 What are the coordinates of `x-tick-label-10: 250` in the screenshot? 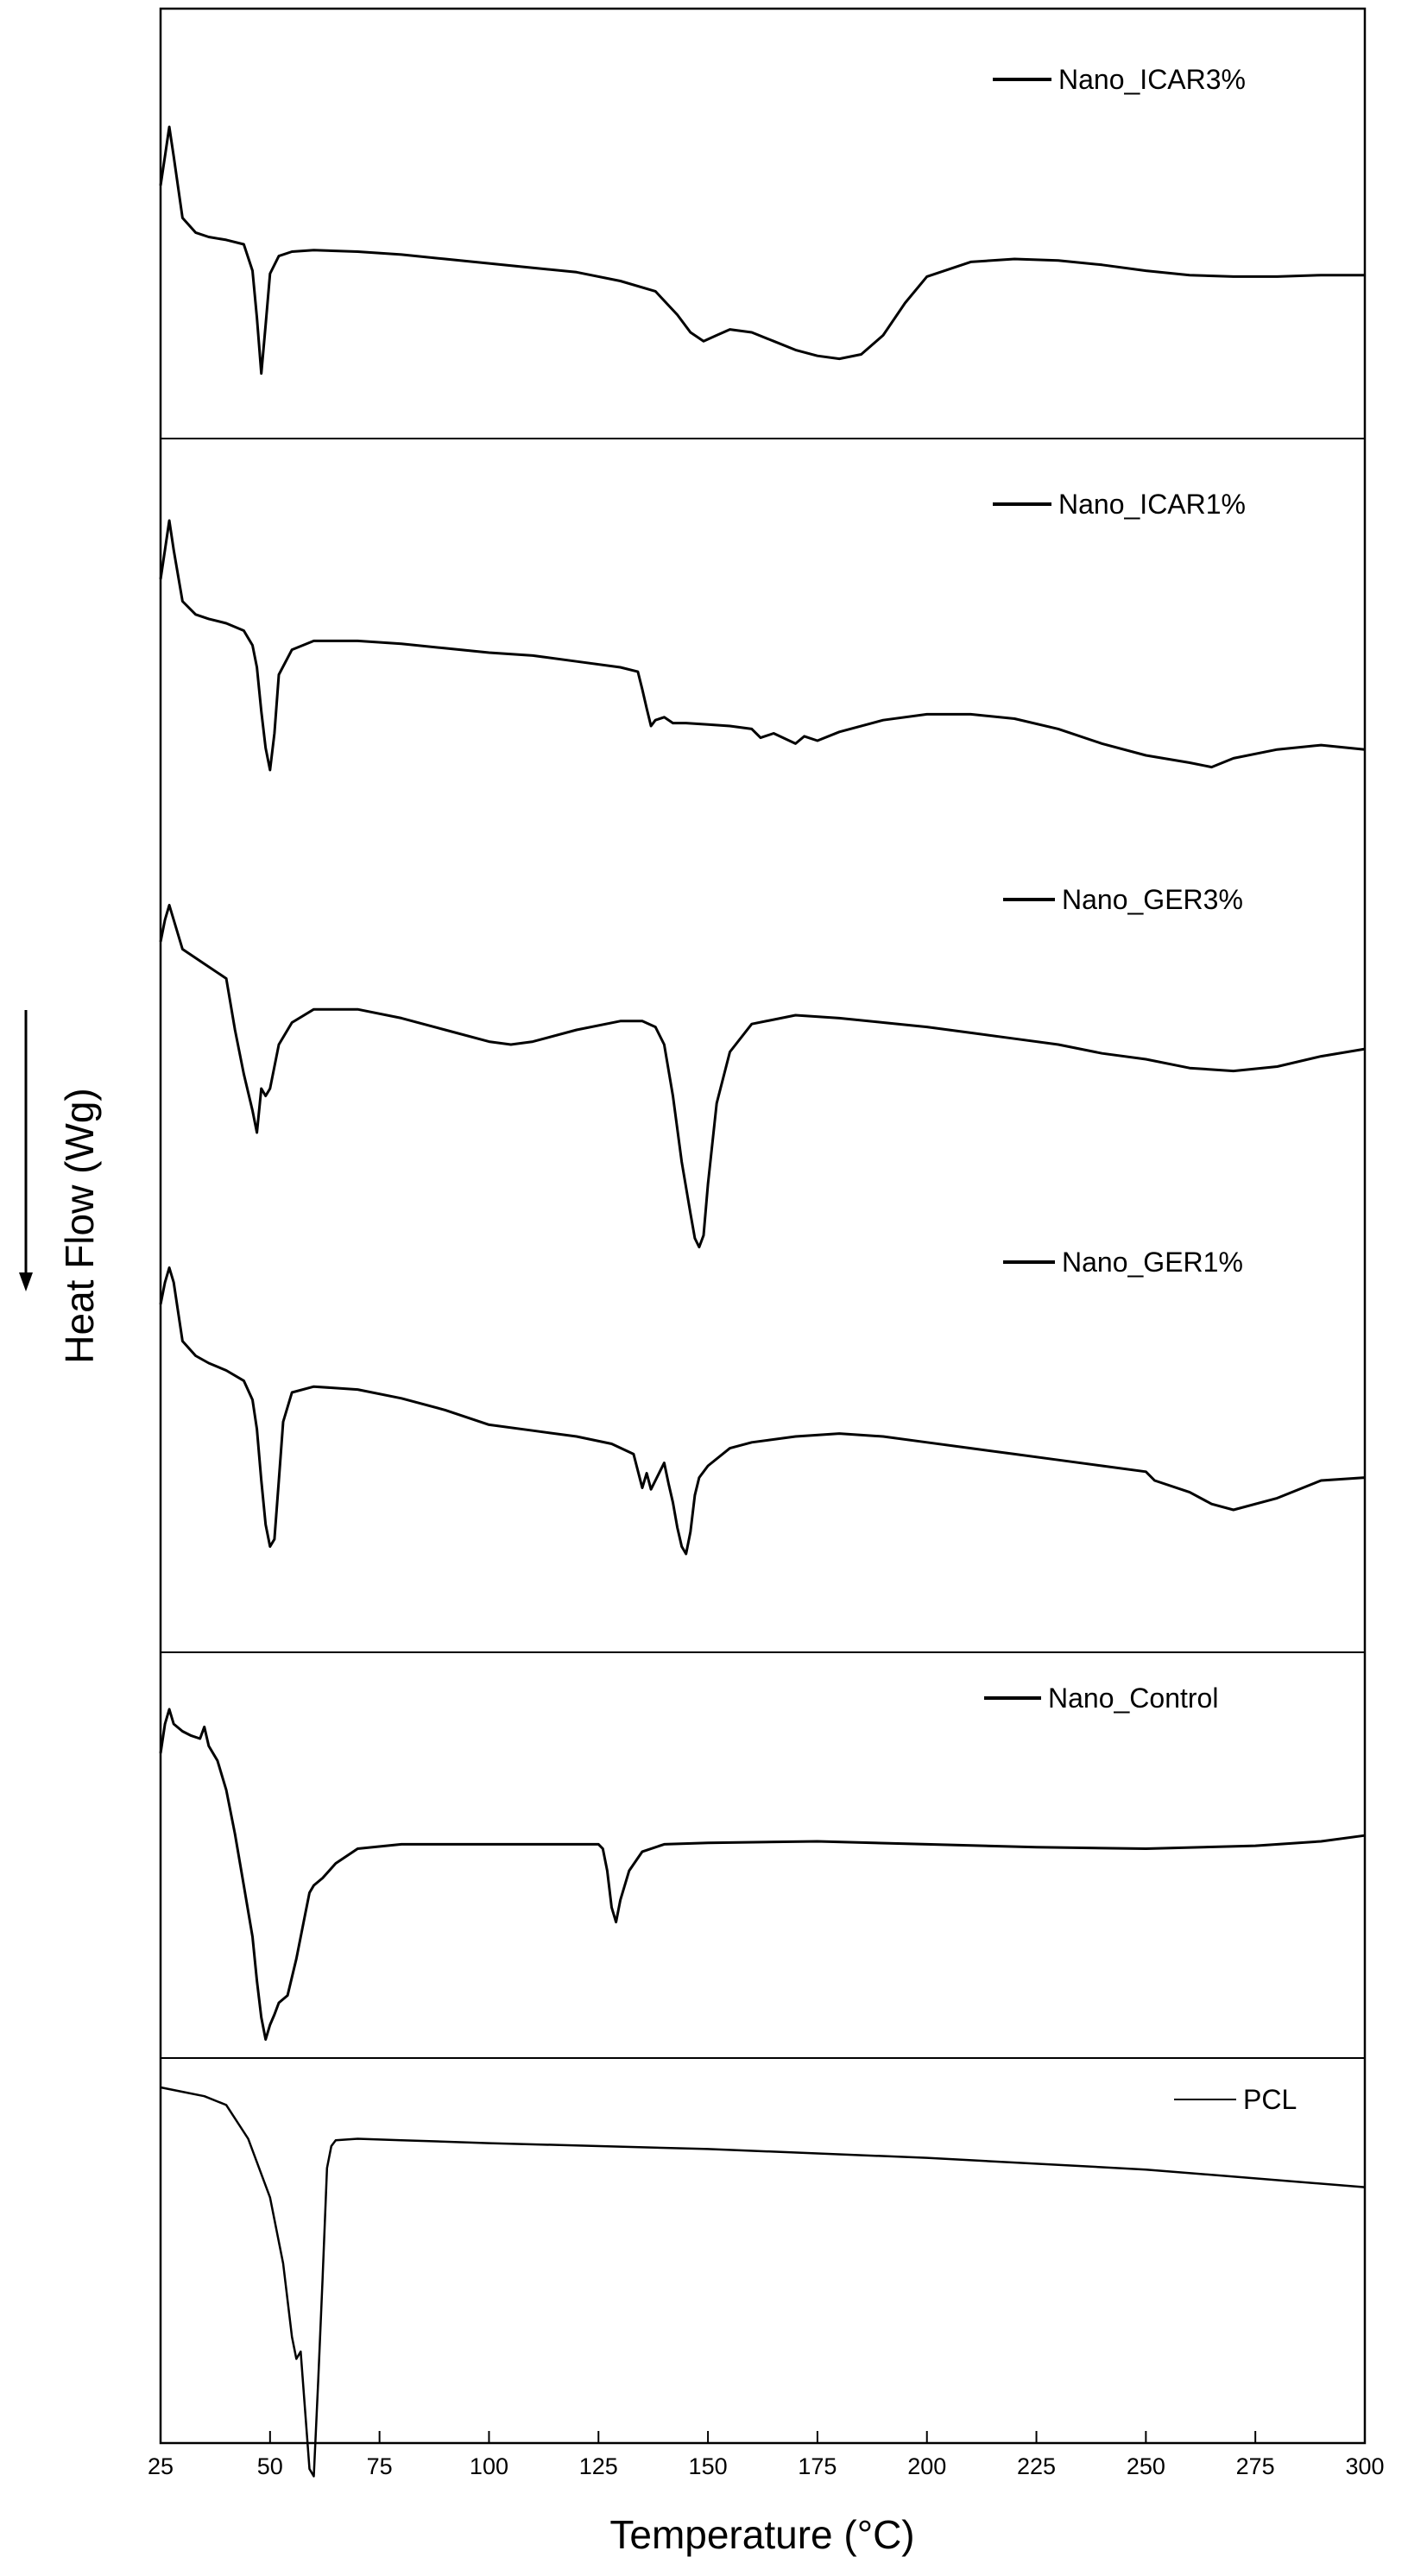 It's located at (1146, 2466).